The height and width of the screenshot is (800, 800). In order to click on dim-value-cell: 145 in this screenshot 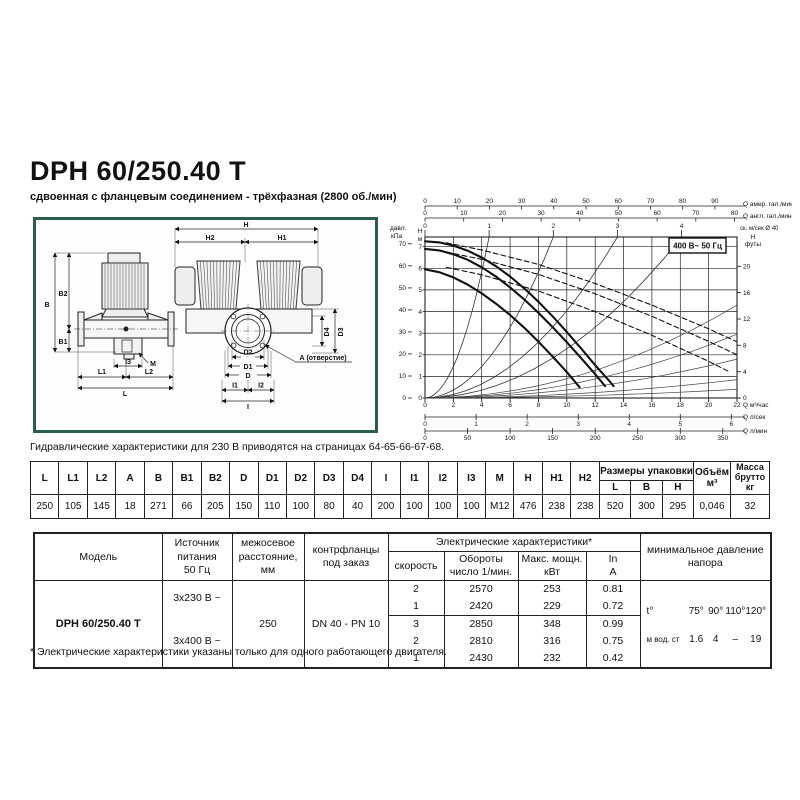, I will do `click(101, 506)`.